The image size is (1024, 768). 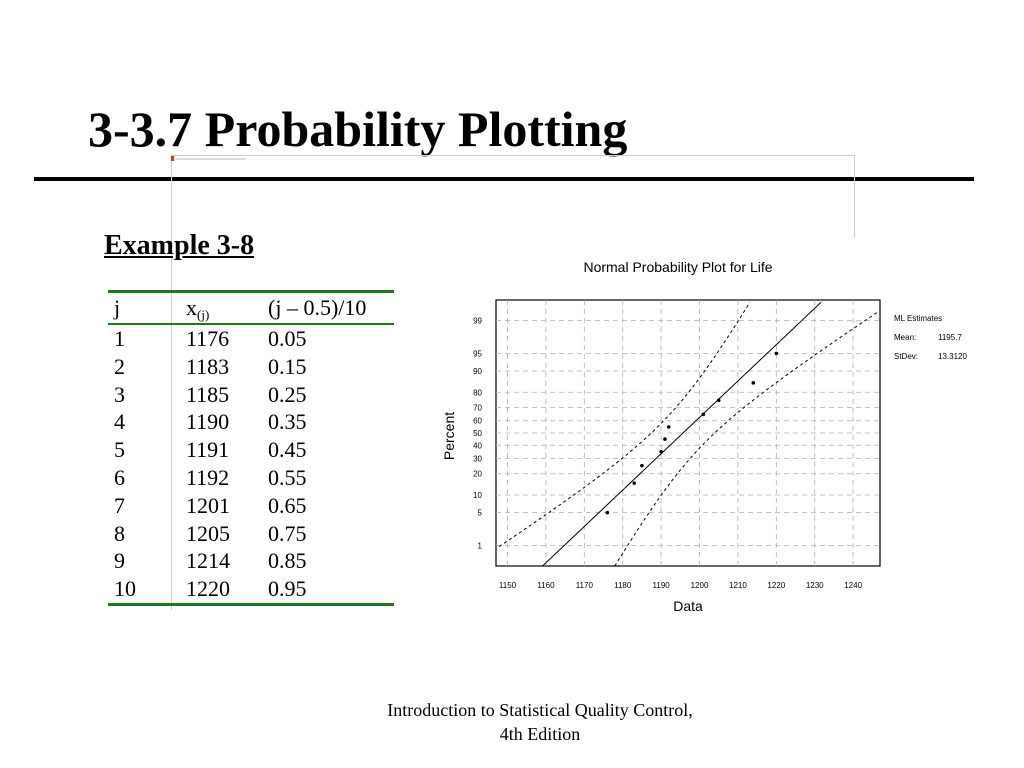 I want to click on cell-p: 0.85, so click(x=287, y=561).